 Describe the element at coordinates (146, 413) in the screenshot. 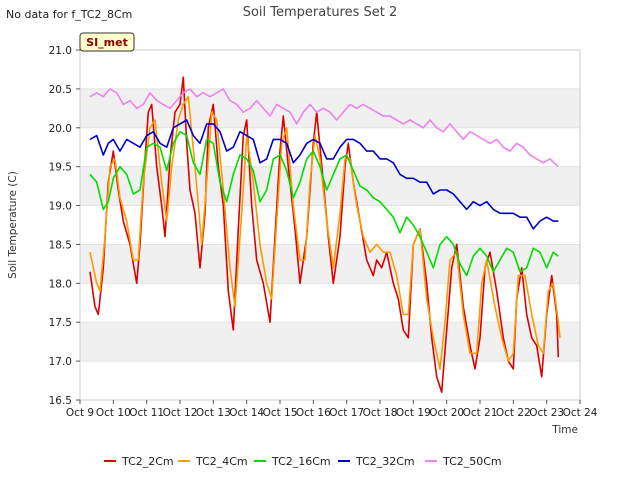

I see `x-tick-label: Oct 11` at that location.